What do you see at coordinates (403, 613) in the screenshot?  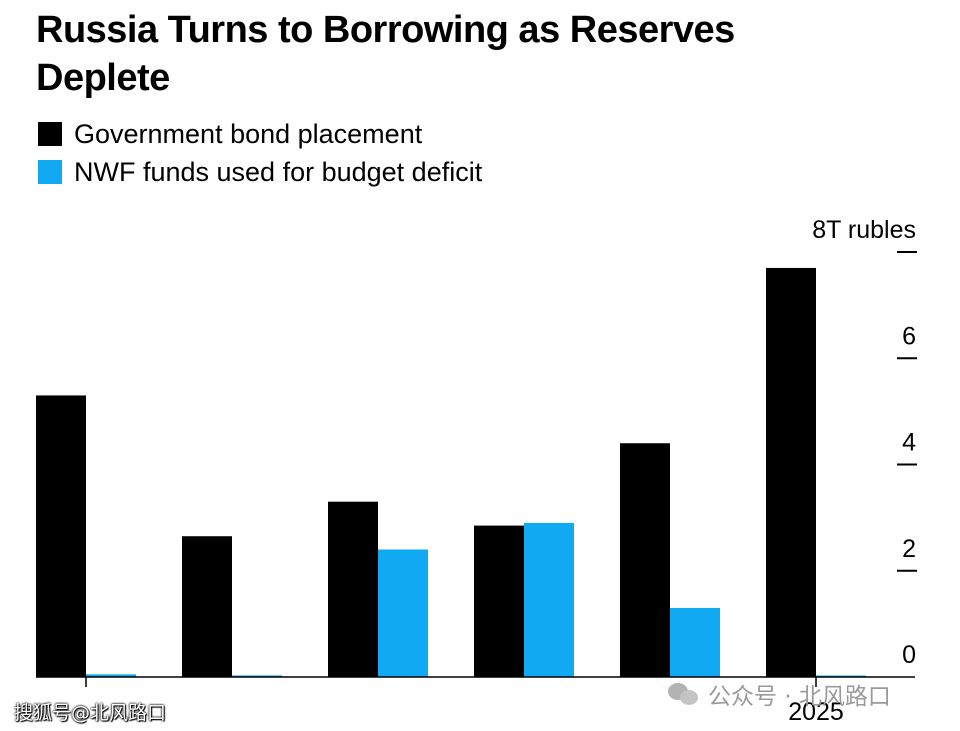 I see `bar-nwf-2022` at bounding box center [403, 613].